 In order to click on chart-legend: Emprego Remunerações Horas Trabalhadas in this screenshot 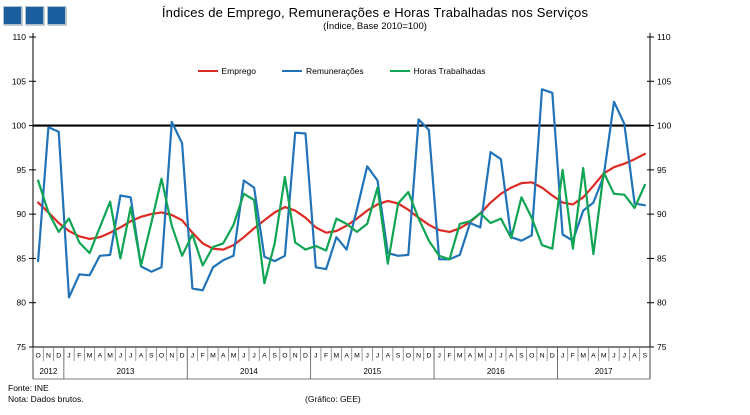, I will do `click(341, 71)`.